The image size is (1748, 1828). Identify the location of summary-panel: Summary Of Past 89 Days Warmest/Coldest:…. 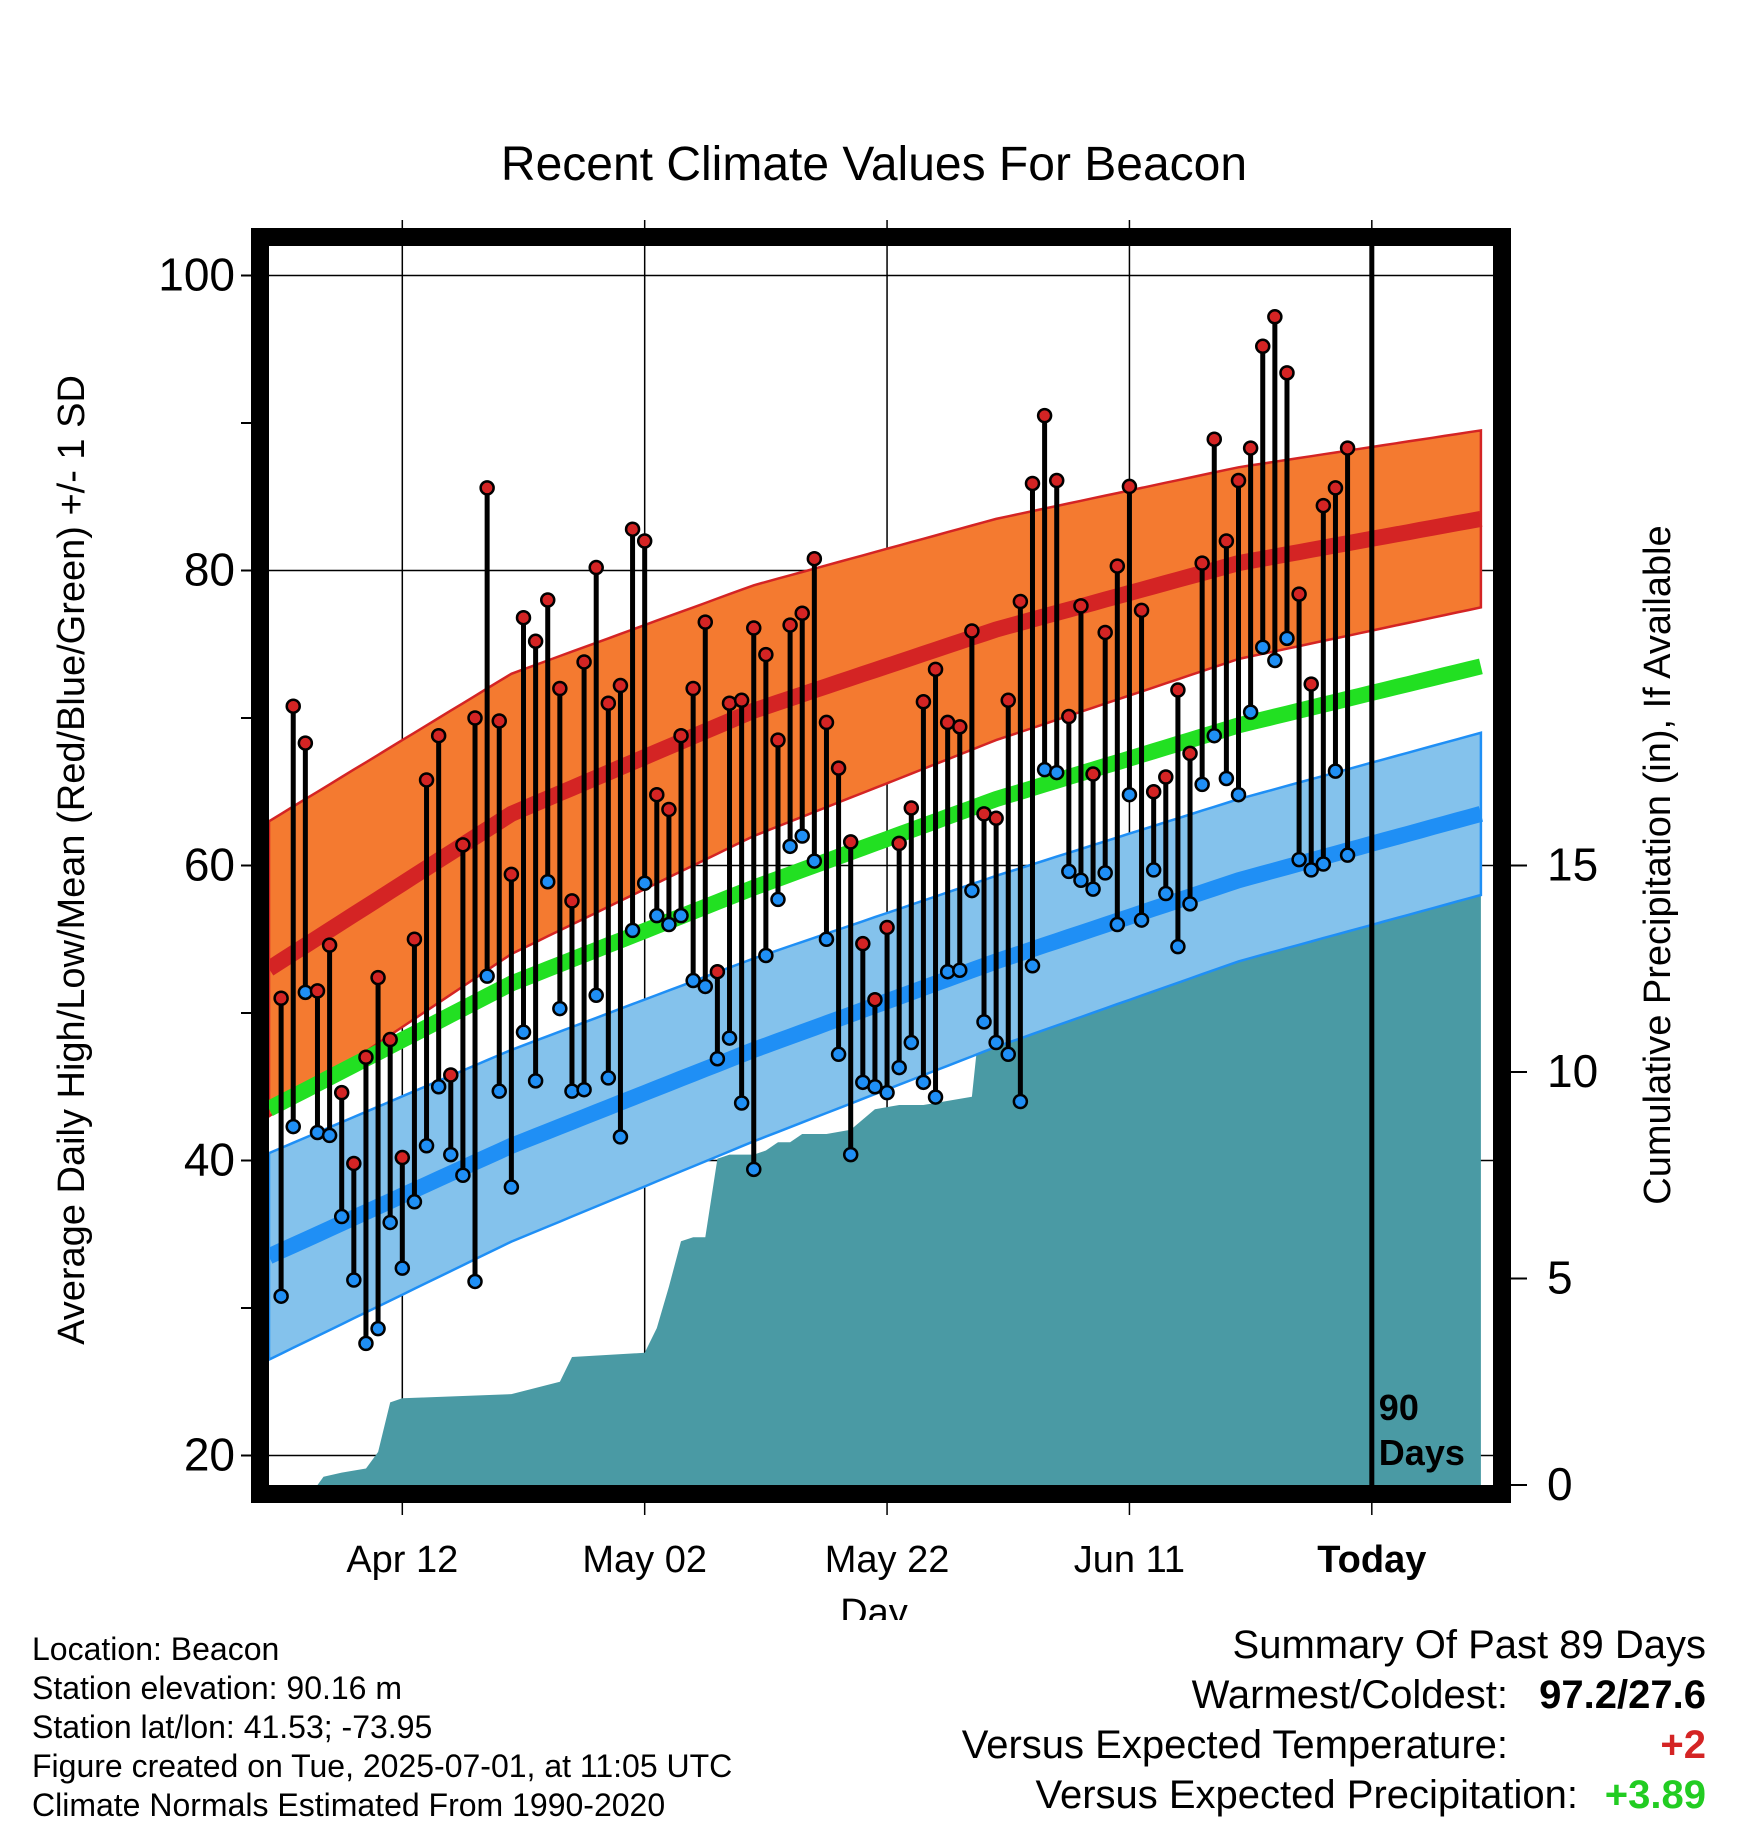
(1256, 1720).